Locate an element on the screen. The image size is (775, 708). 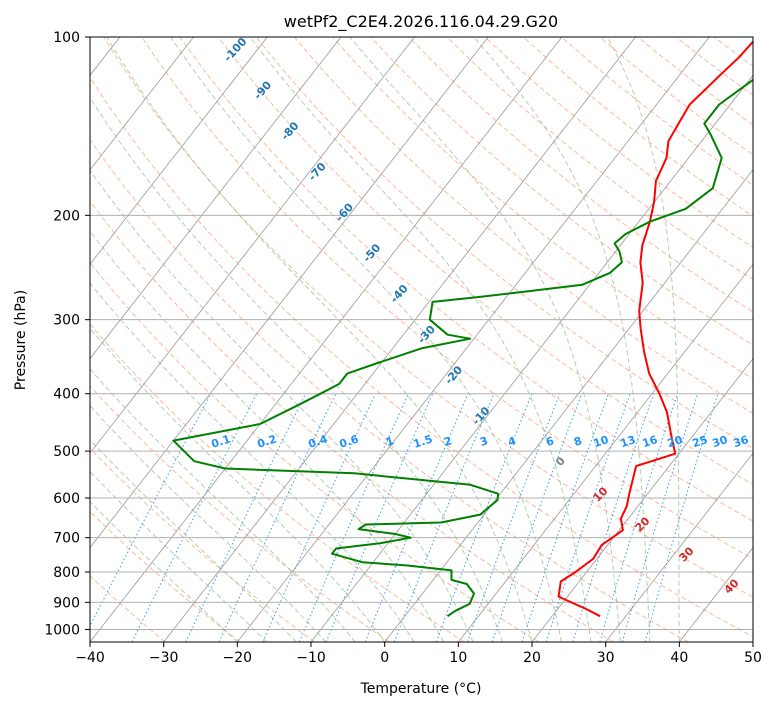
mixing-ratio-label: 8 is located at coordinates (577, 441).